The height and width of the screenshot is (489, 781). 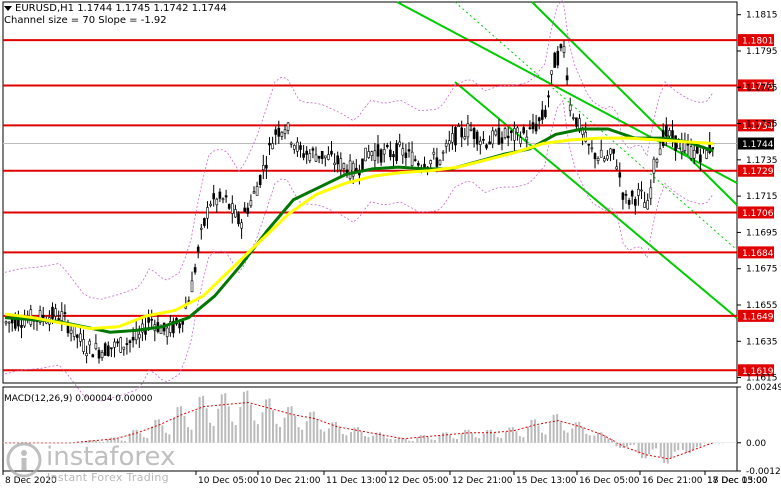 I want to click on time-tick-label: 12 Dec 05:00, so click(x=418, y=481).